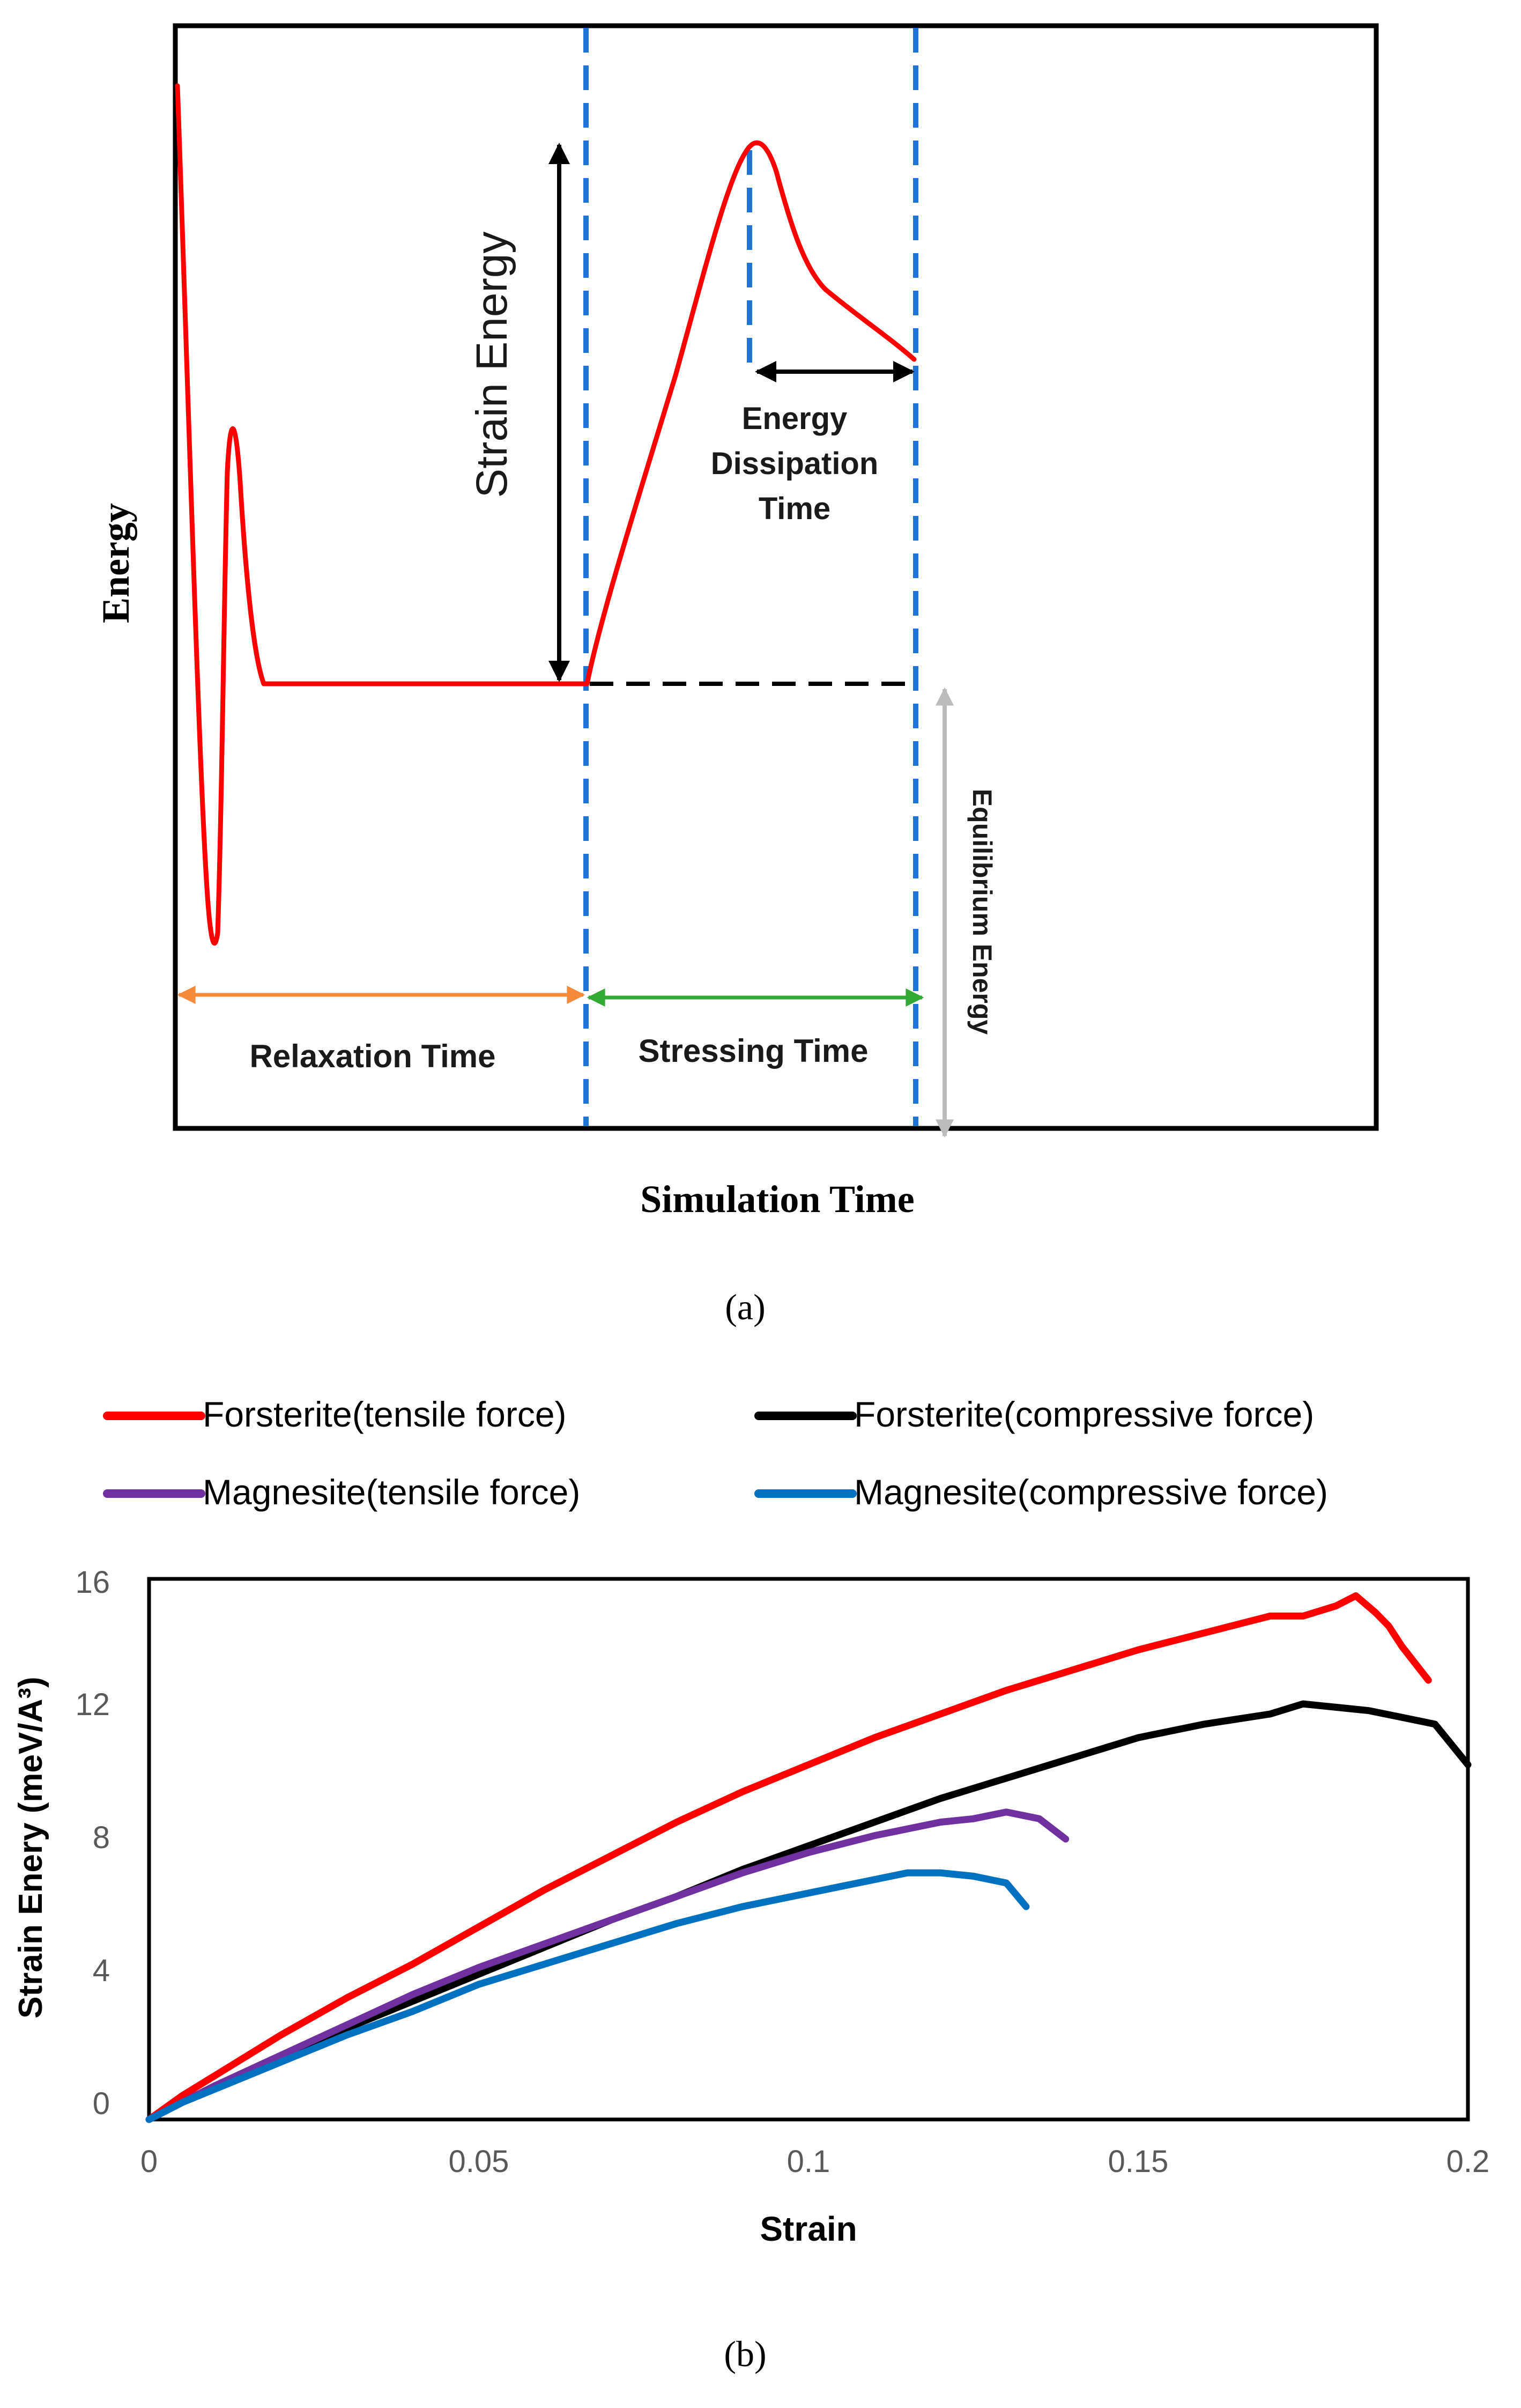 Image resolution: width=1521 pixels, height=2408 pixels. I want to click on panel-a-ylabel: Energy, so click(116, 563).